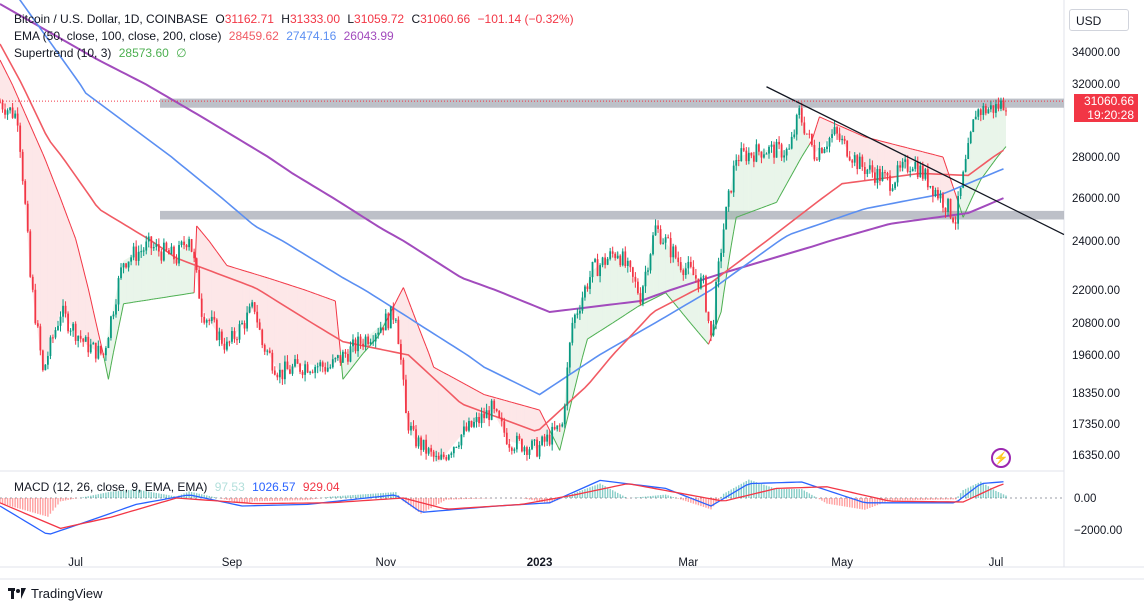  What do you see at coordinates (1001, 458) in the screenshot?
I see `flash-icon: ⚡` at bounding box center [1001, 458].